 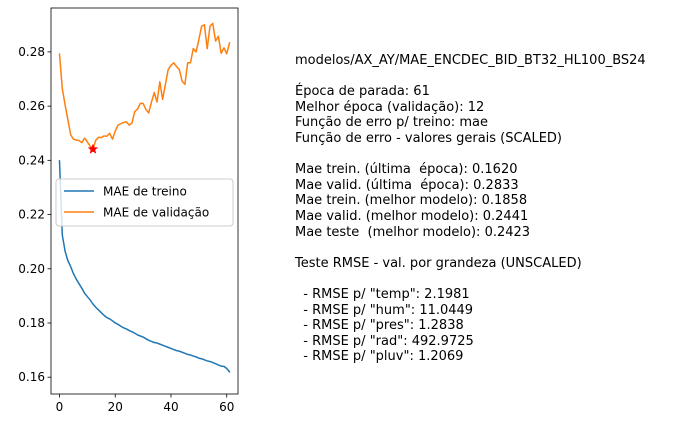 I want to click on legend-label-validacao: MAE de validação, so click(x=156, y=213).